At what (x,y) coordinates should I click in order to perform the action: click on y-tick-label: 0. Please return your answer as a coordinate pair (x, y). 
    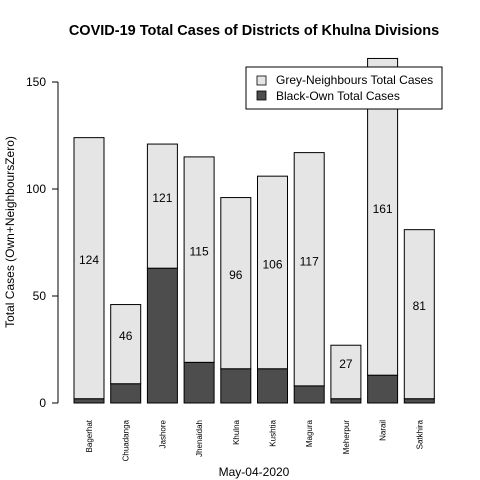
    Looking at the image, I should click on (42, 403).